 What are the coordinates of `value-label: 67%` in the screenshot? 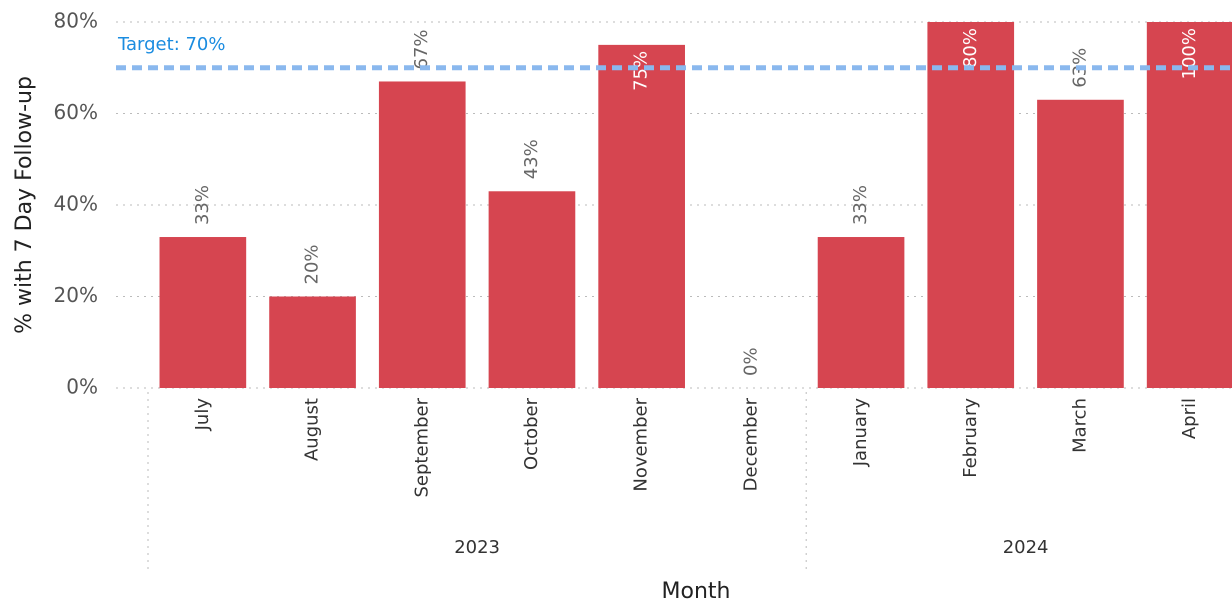 It's located at (421, 49).